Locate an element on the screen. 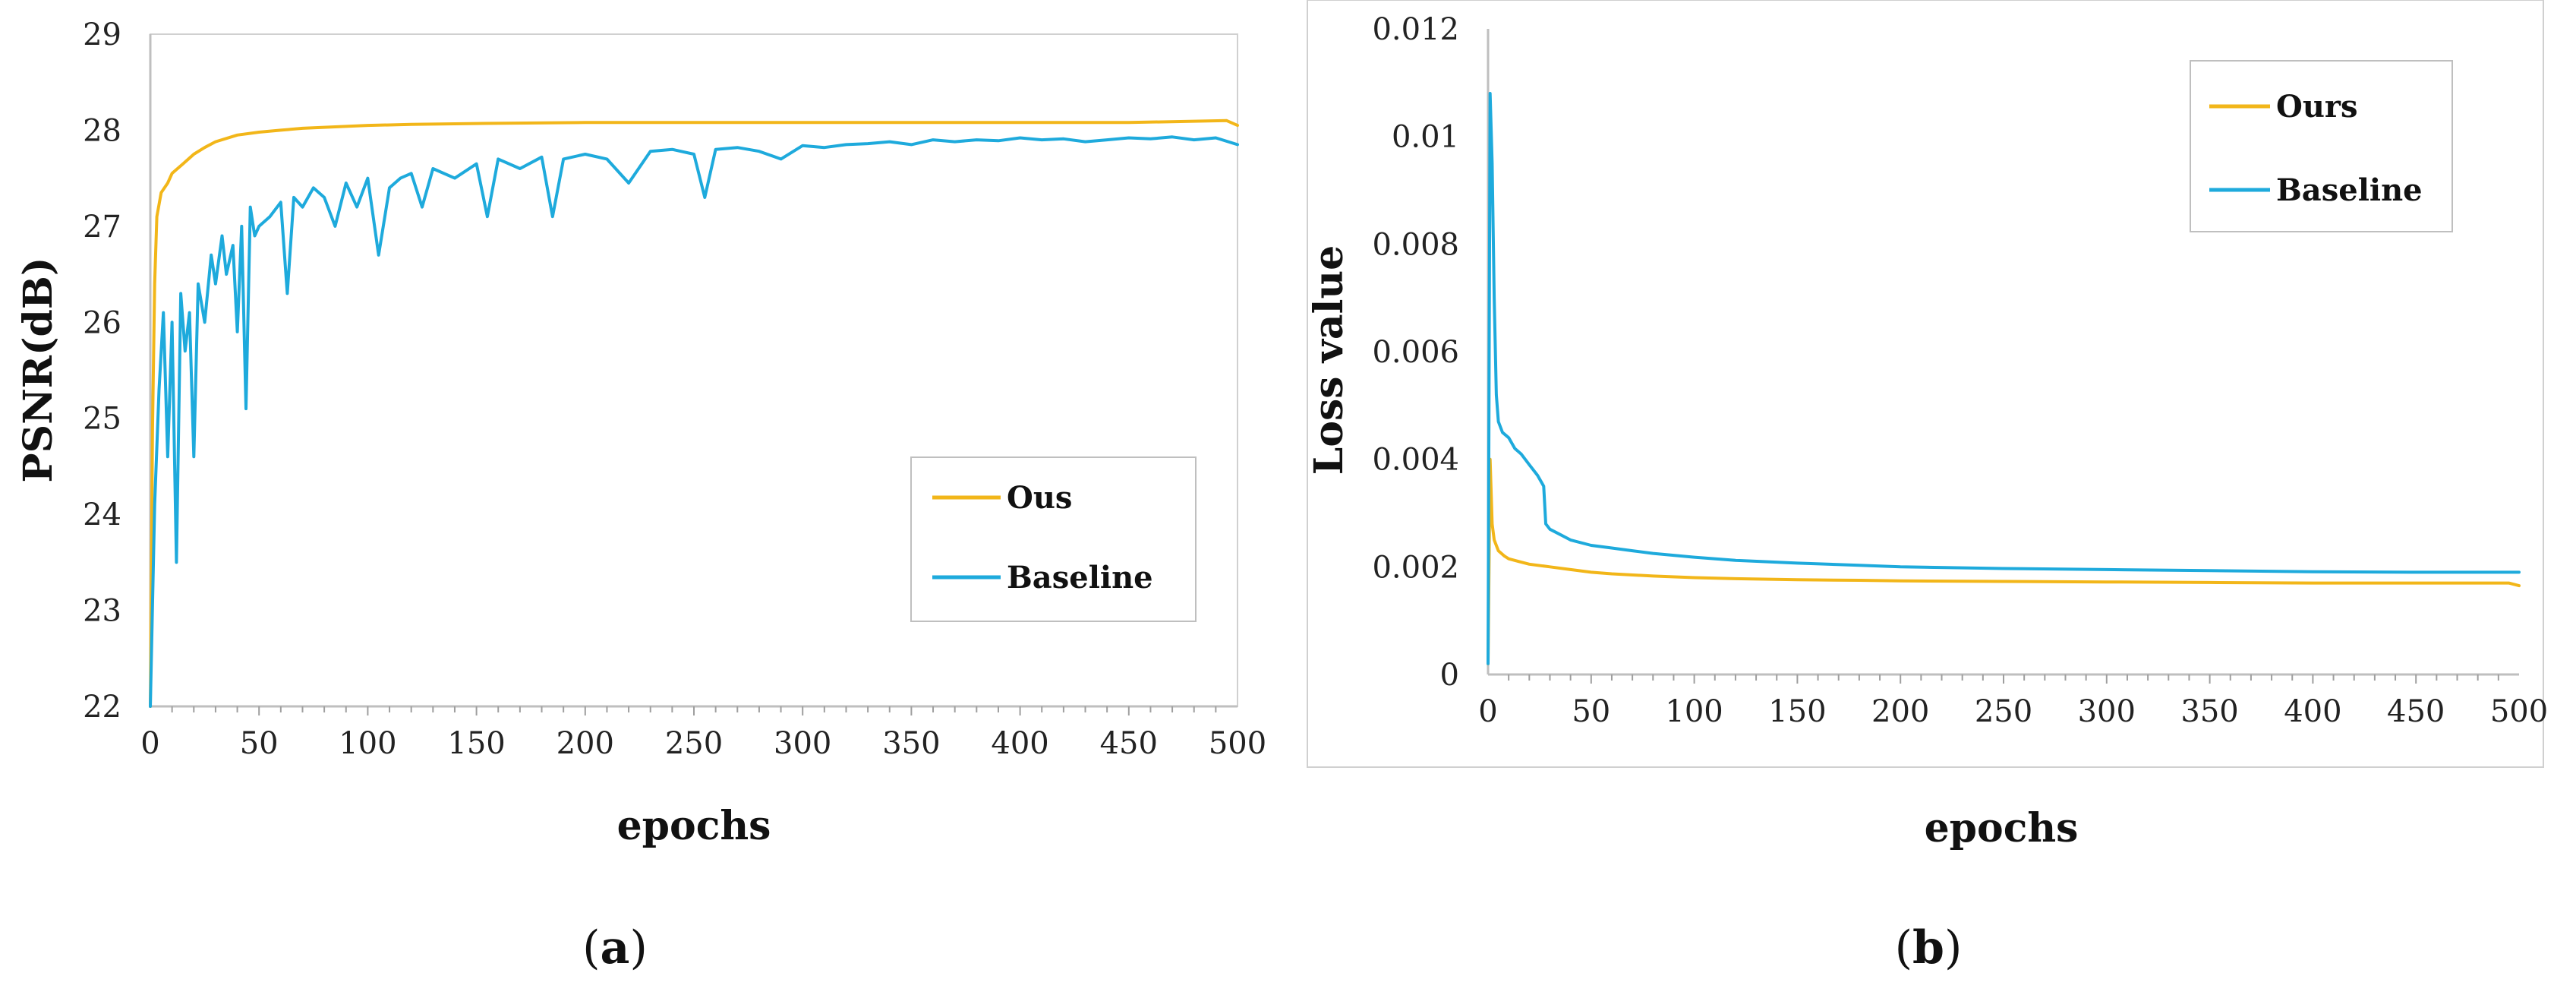 The height and width of the screenshot is (995, 2576). panel-b-y-tick-label: 0.002 is located at coordinates (1415, 567).